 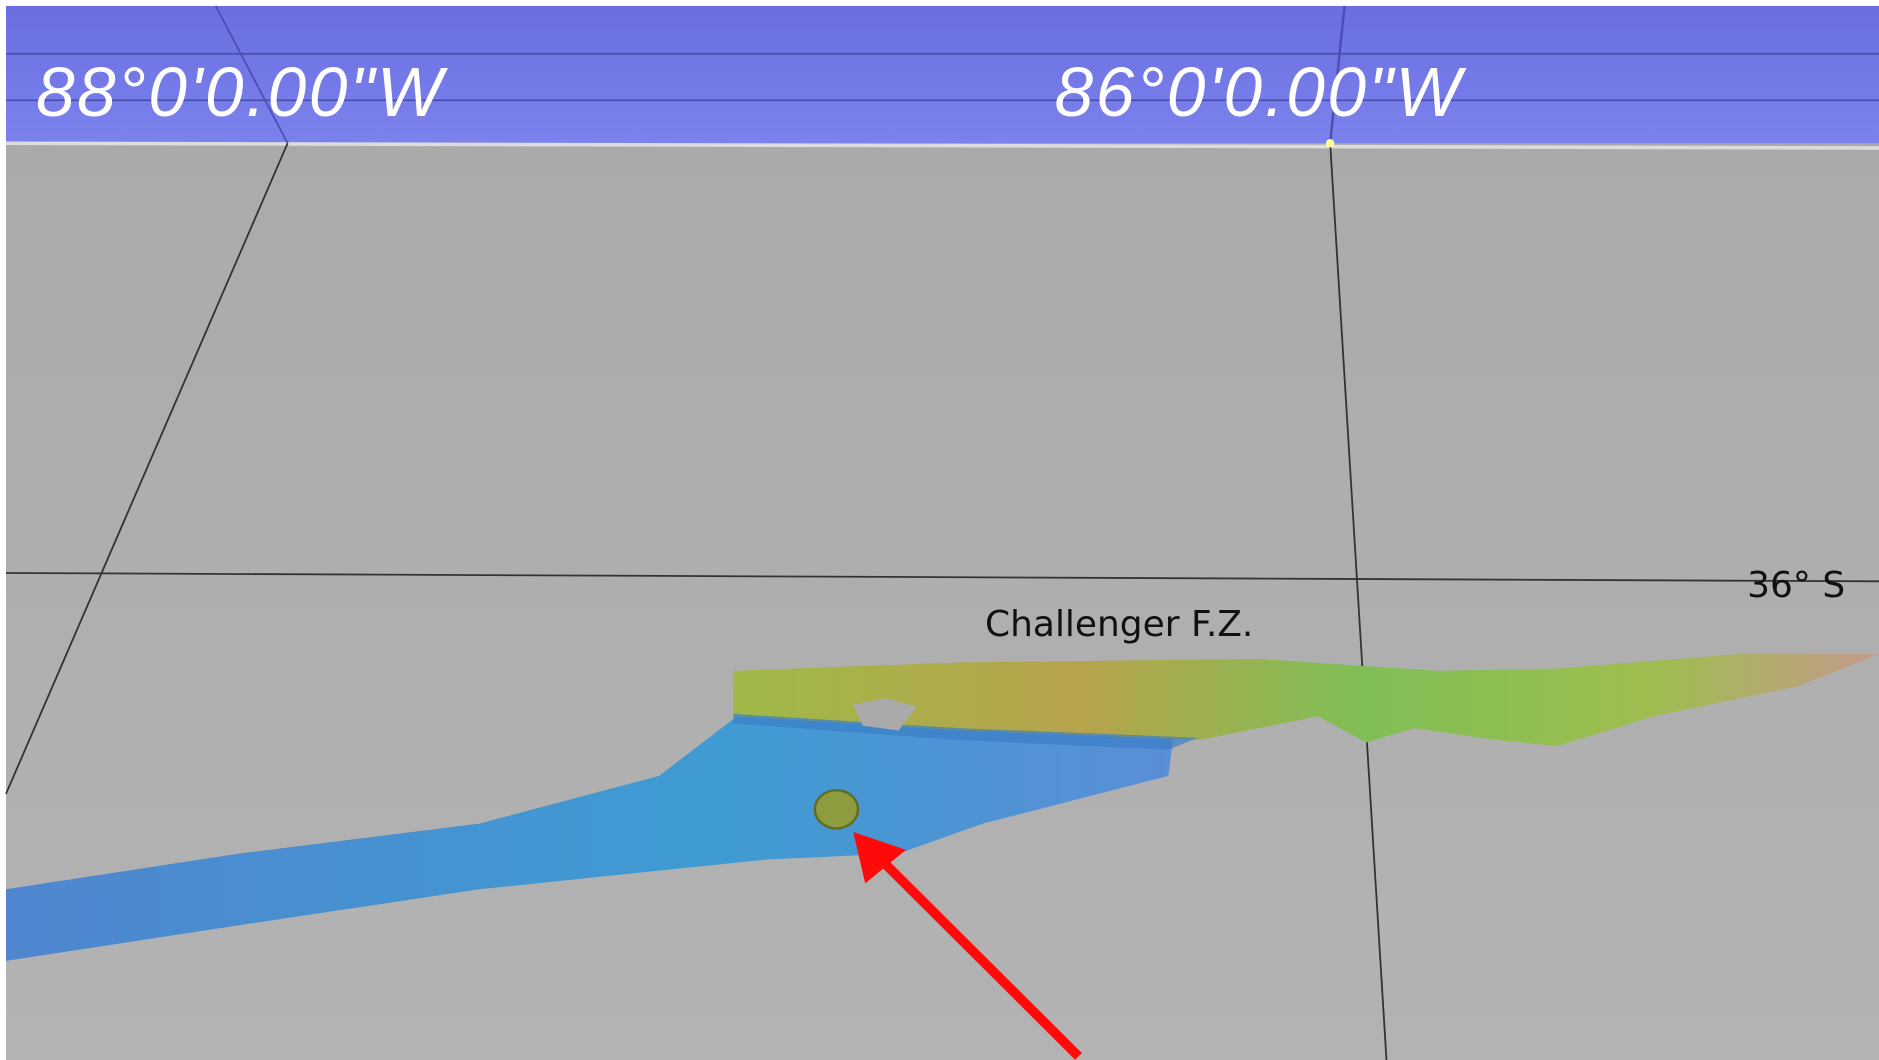 What do you see at coordinates (1796, 585) in the screenshot?
I see `latitude-label: 36° S` at bounding box center [1796, 585].